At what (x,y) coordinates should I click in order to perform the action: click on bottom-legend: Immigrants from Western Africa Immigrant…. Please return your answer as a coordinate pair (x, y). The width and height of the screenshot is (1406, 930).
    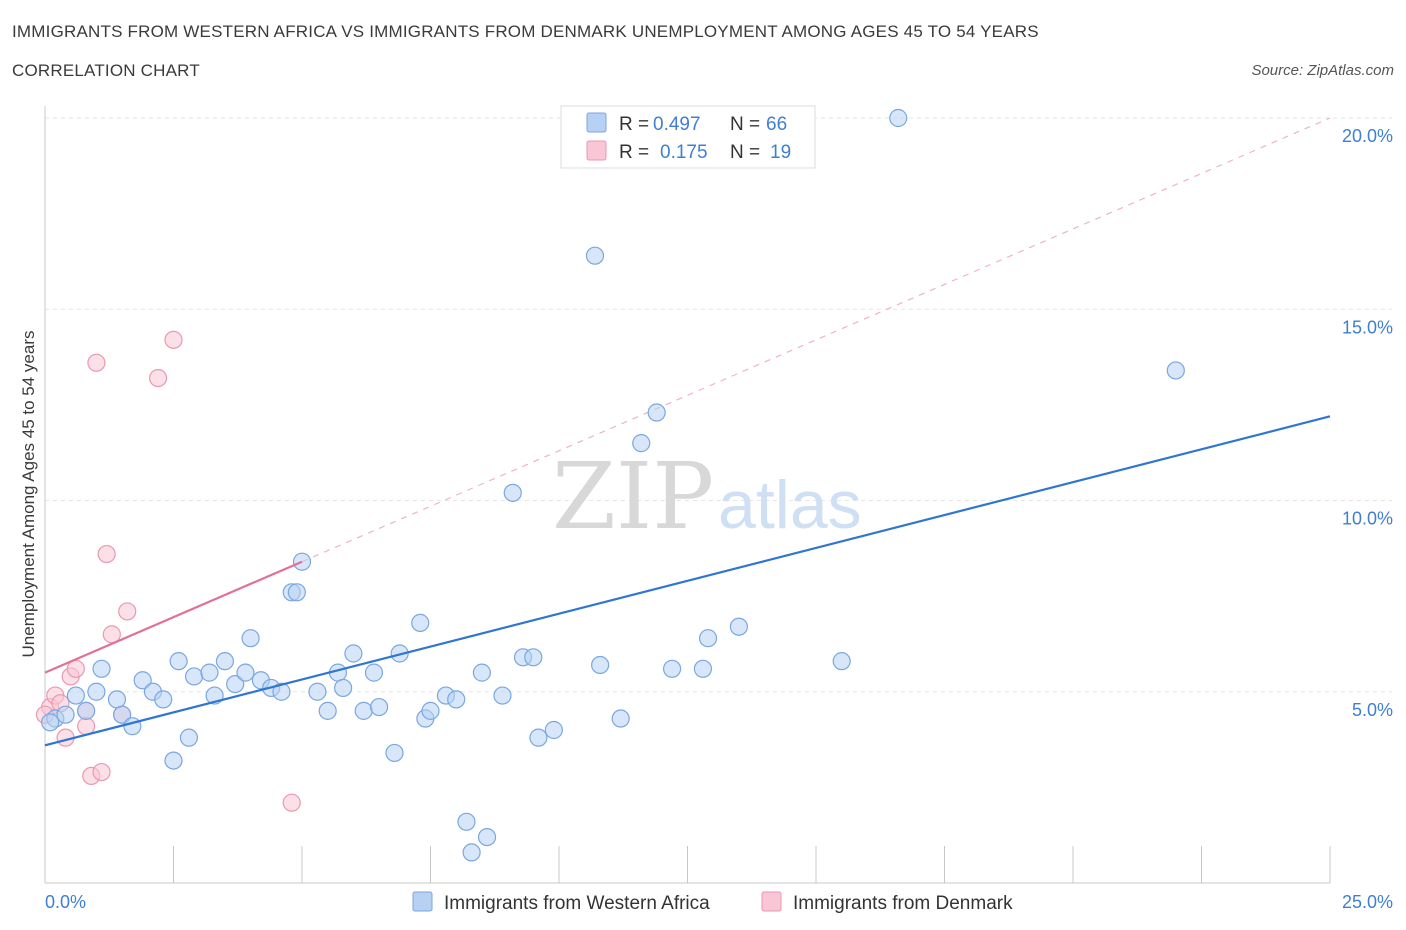
    Looking at the image, I should click on (712, 902).